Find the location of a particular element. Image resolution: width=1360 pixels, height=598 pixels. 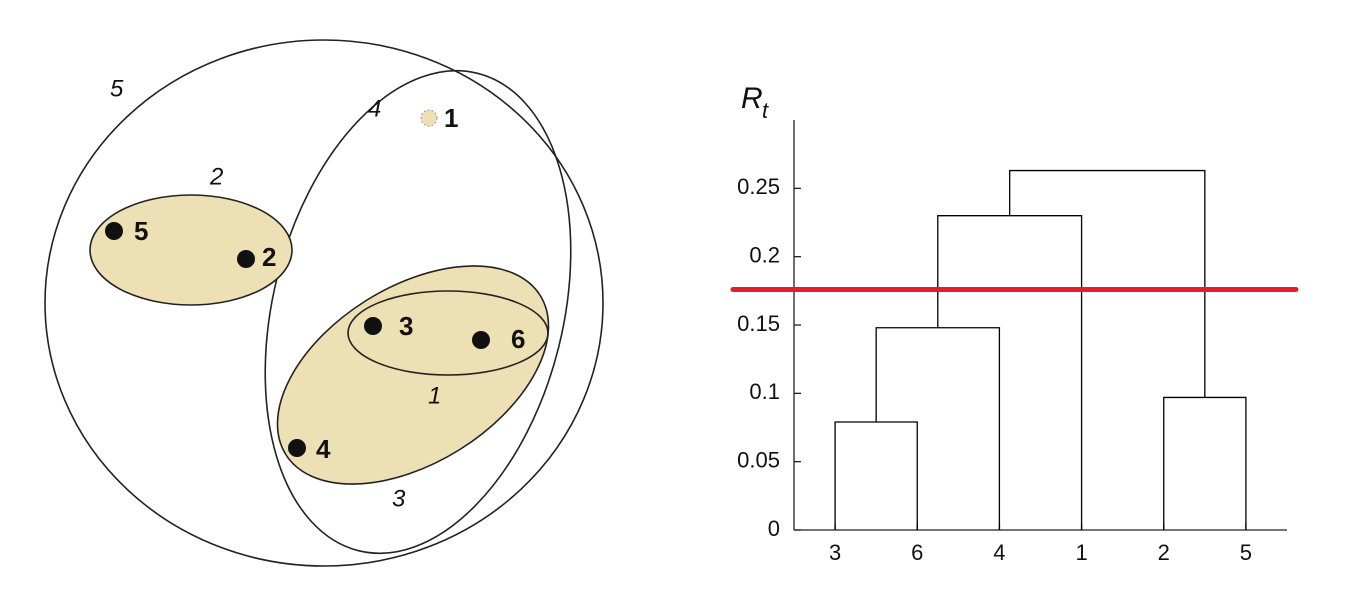

point-label: 6 is located at coordinates (518, 339).